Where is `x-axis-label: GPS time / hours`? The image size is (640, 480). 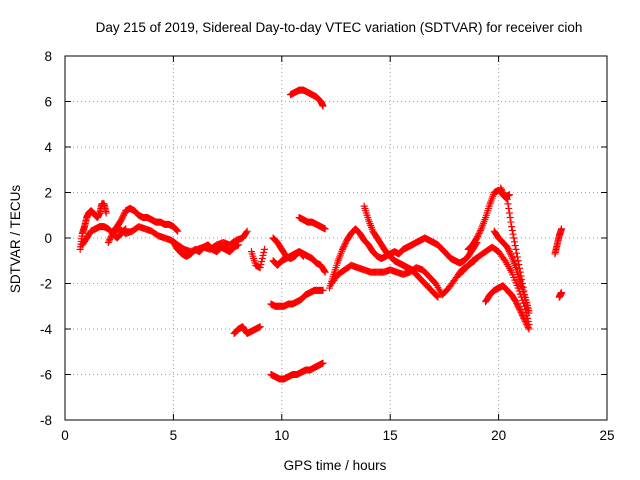
x-axis-label: GPS time / hours is located at coordinates (335, 465).